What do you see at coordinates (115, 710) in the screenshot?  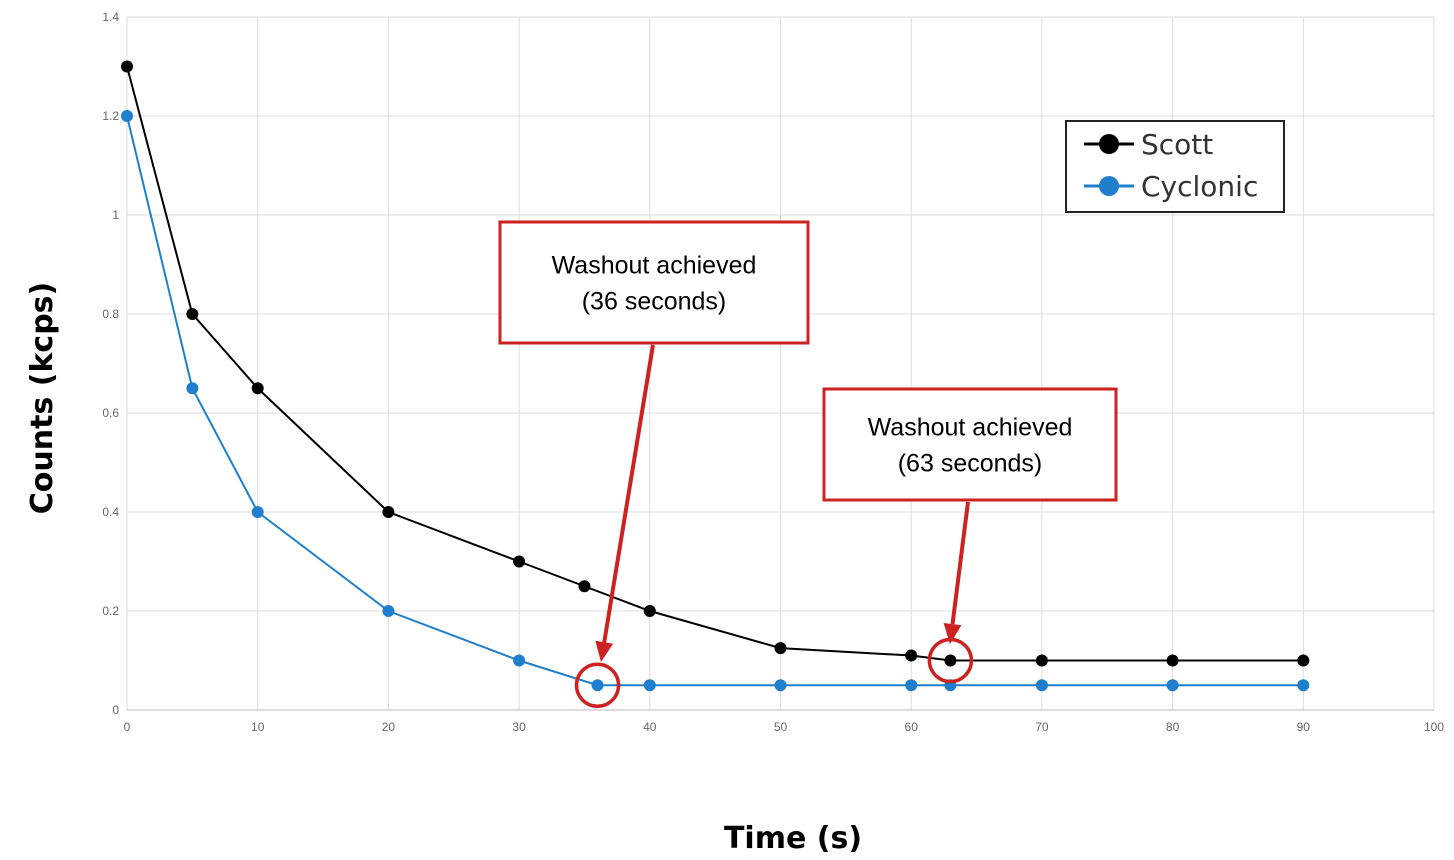 I see `y-tick-label: 0` at bounding box center [115, 710].